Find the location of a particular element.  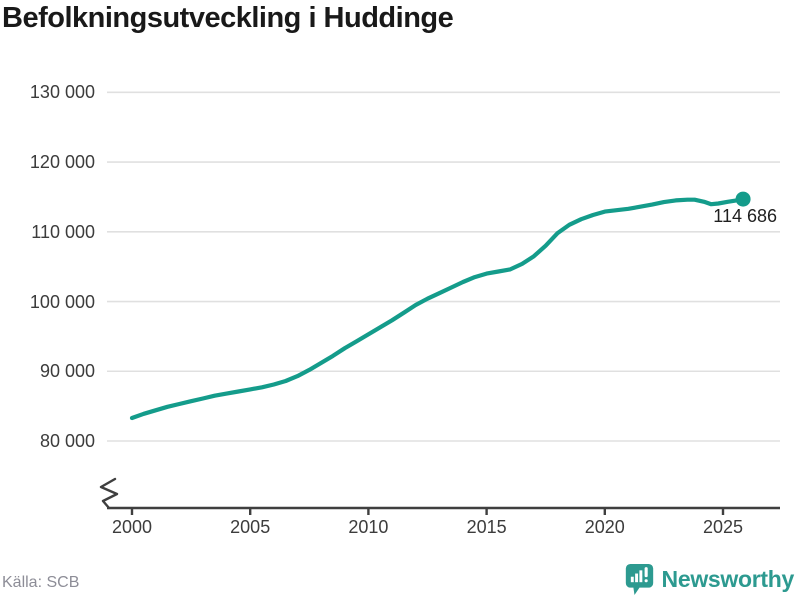

x-tick-label: 2020 is located at coordinates (604, 527).